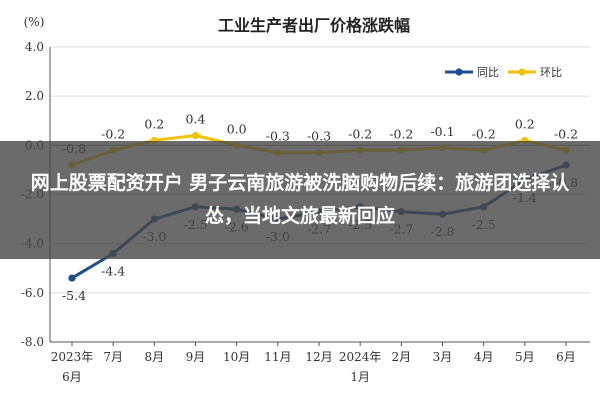 The height and width of the screenshot is (400, 600). What do you see at coordinates (442, 131) in the screenshot?
I see `data-label-mom: -0.1` at bounding box center [442, 131].